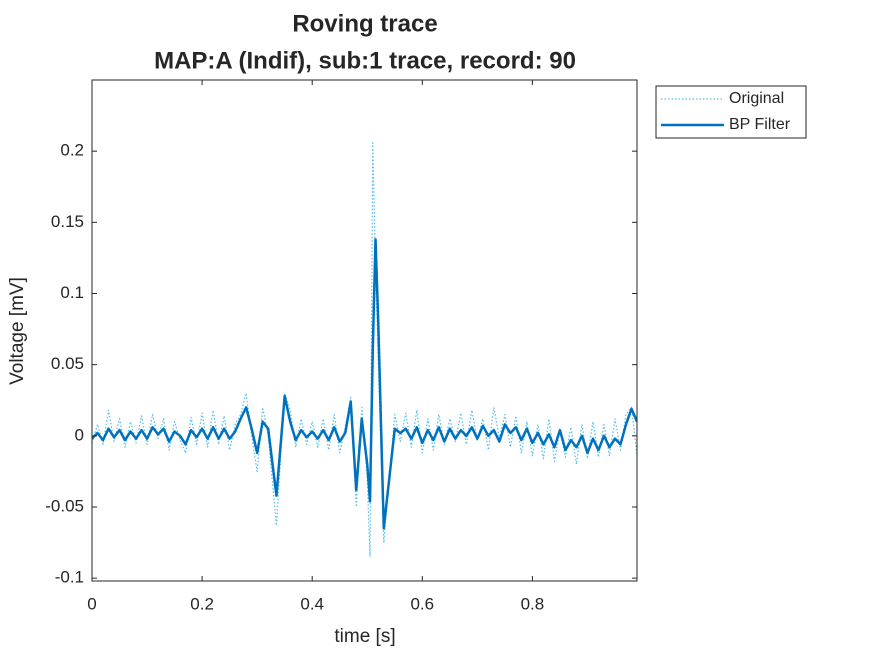 This screenshot has width=875, height=656. What do you see at coordinates (67, 363) in the screenshot?
I see `y-tick-label: 0.05` at bounding box center [67, 363].